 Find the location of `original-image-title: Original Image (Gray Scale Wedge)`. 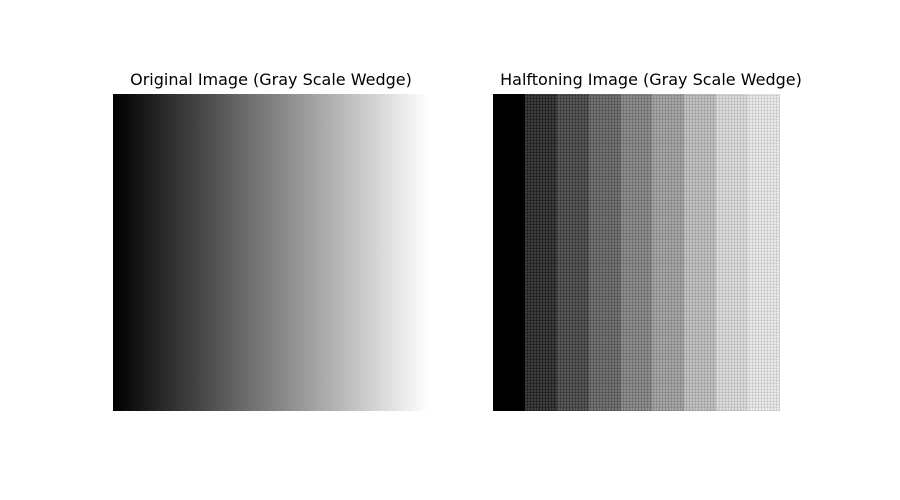

original-image-title: Original Image (Gray Scale Wedge) is located at coordinates (271, 79).